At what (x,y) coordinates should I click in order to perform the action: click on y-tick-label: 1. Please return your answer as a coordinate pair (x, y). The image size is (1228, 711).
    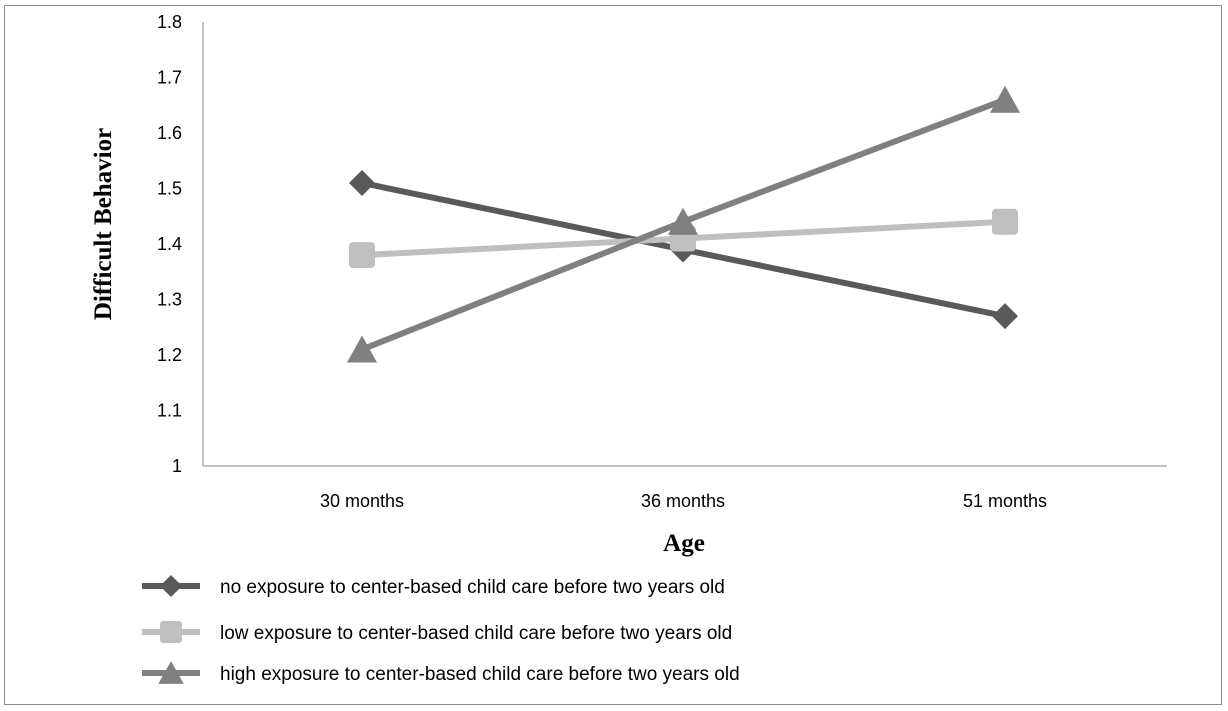
    Looking at the image, I should click on (177, 466).